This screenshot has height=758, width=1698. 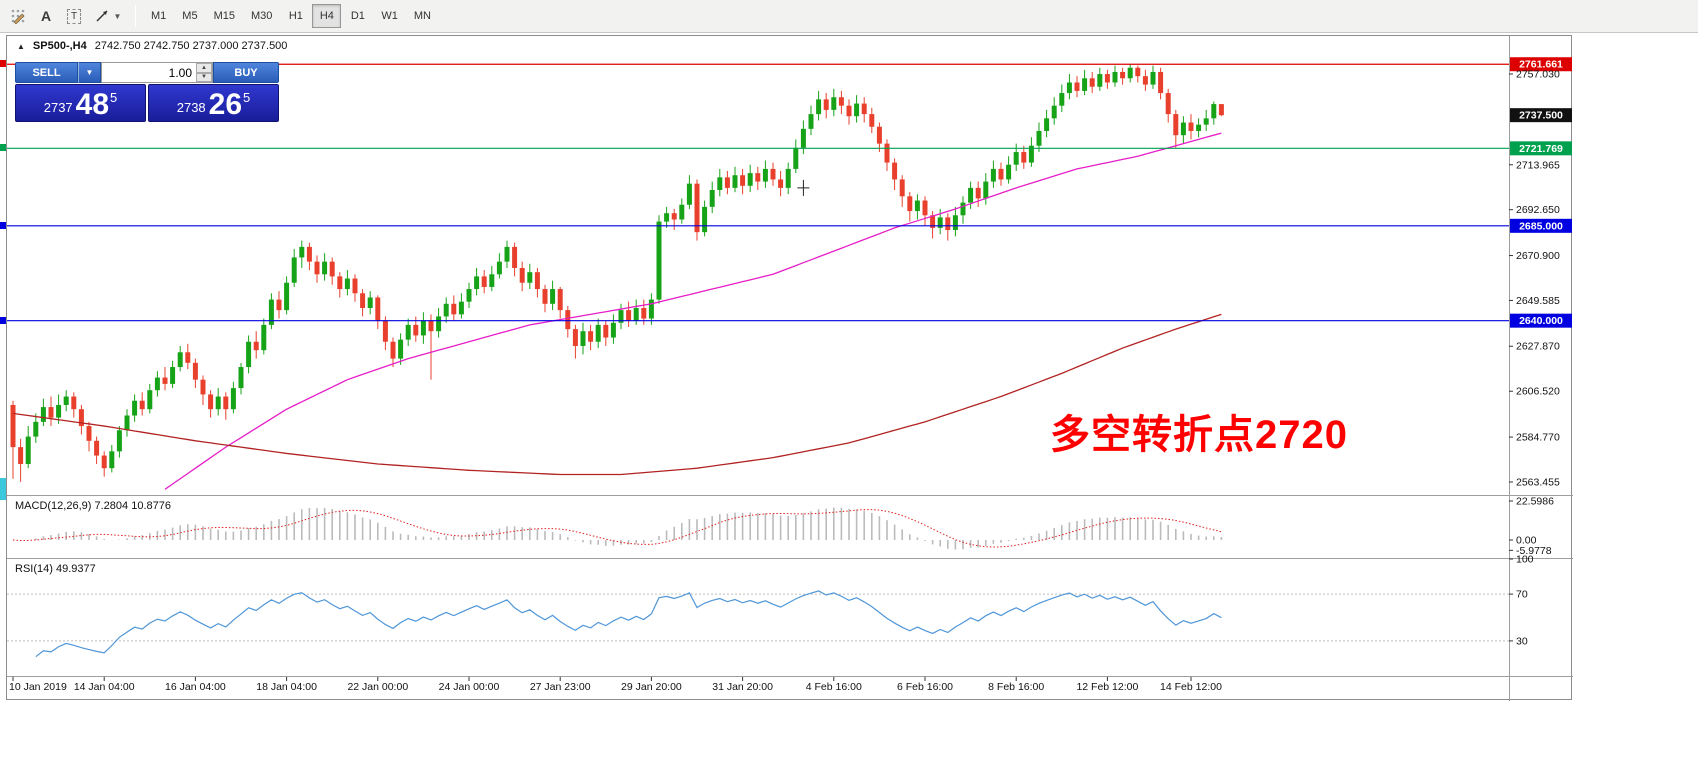 I want to click on svg-text: 2713.965, so click(x=1538, y=165).